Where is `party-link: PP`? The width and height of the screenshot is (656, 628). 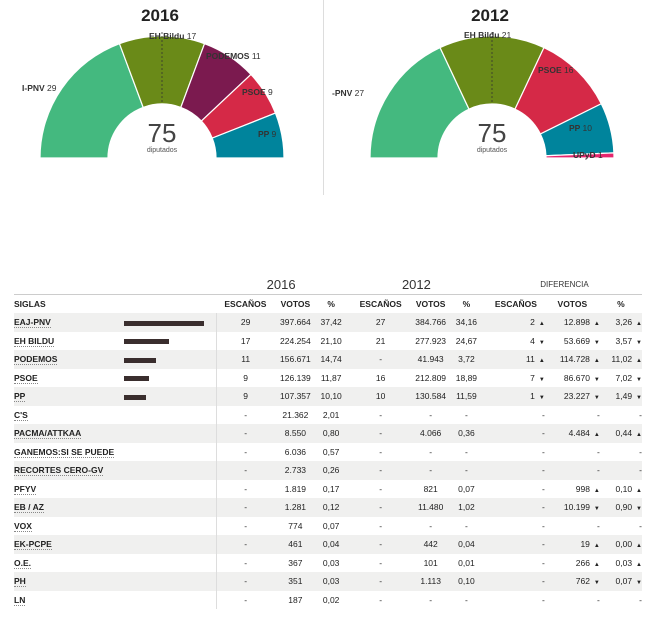
party-link: PP is located at coordinates (20, 397).